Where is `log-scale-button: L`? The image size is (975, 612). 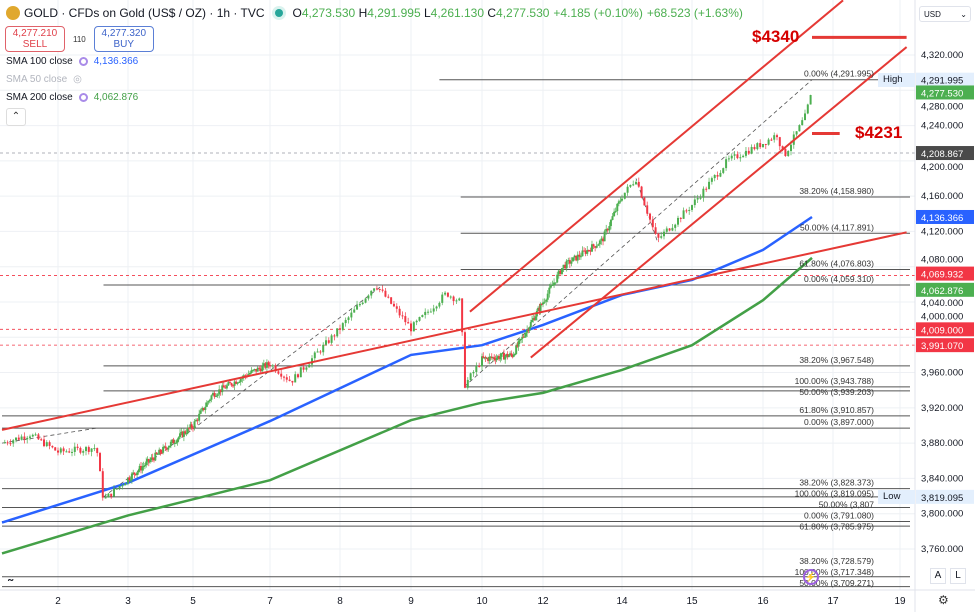
log-scale-button: L is located at coordinates (958, 576).